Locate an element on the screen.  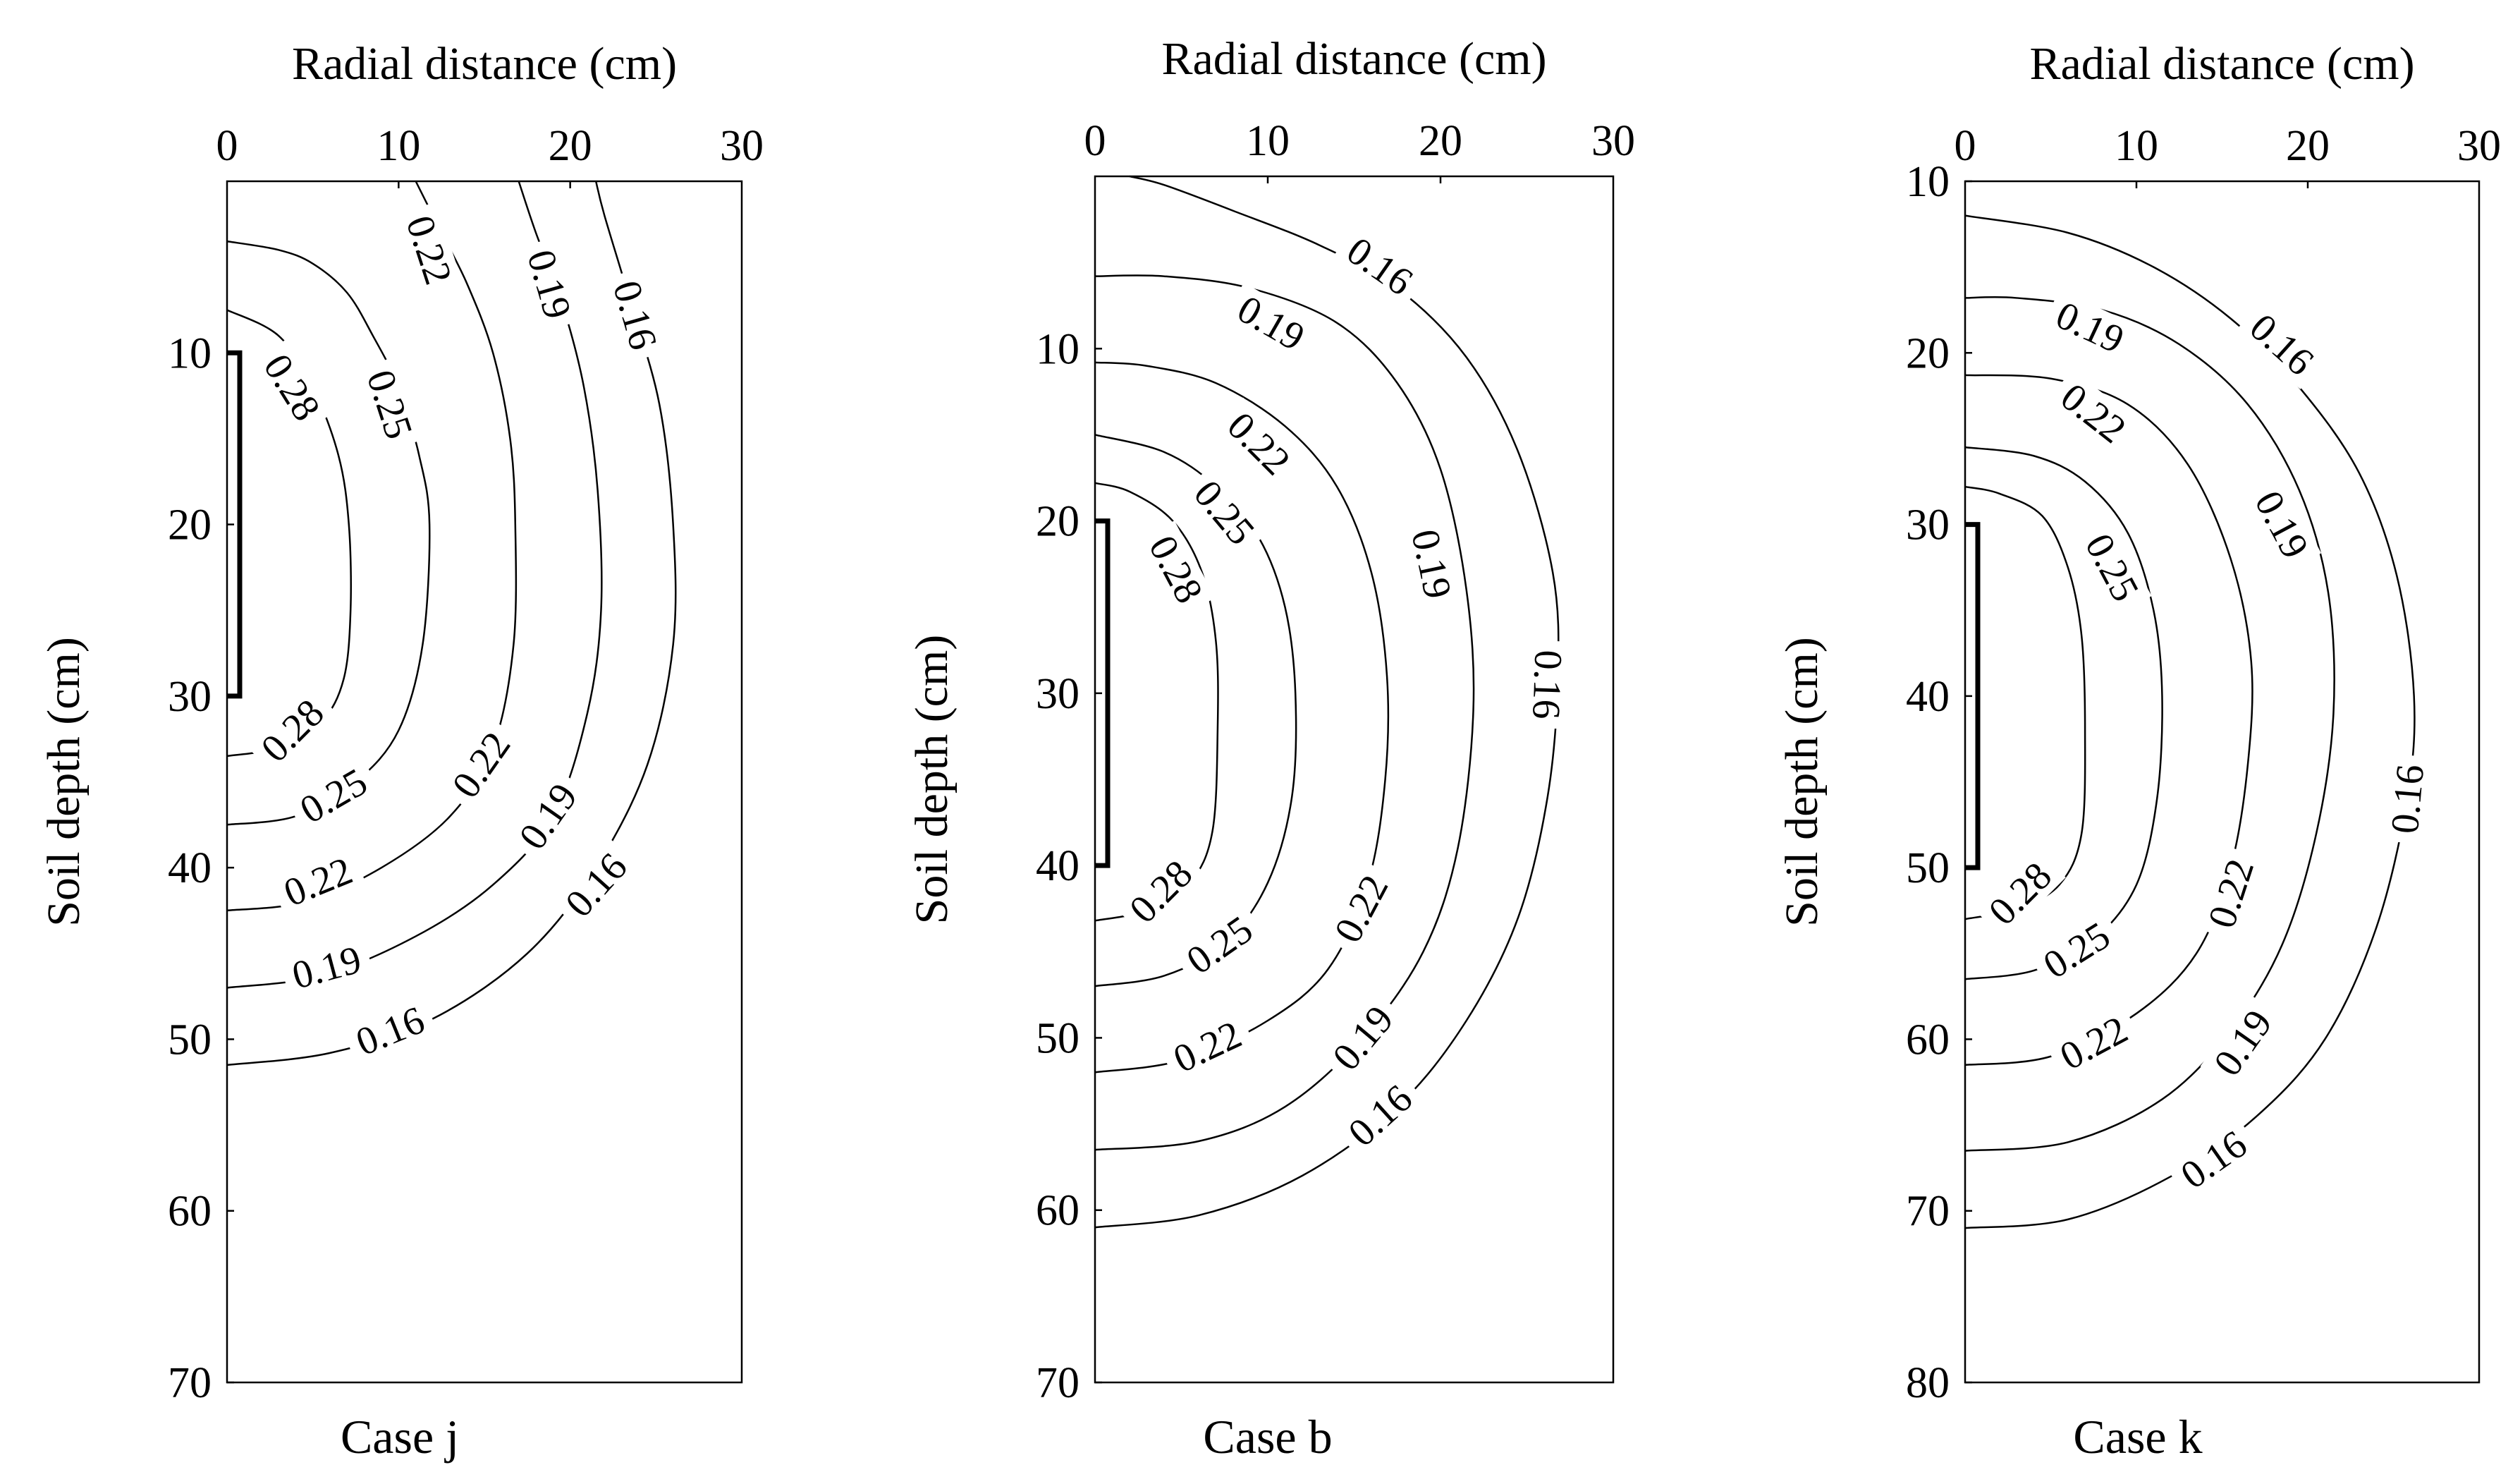
case-label: Case j is located at coordinates (400, 1437).